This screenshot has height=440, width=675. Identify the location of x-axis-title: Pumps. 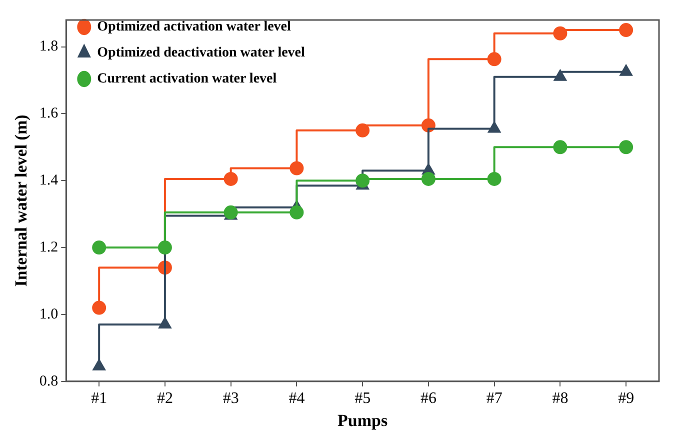
(363, 420).